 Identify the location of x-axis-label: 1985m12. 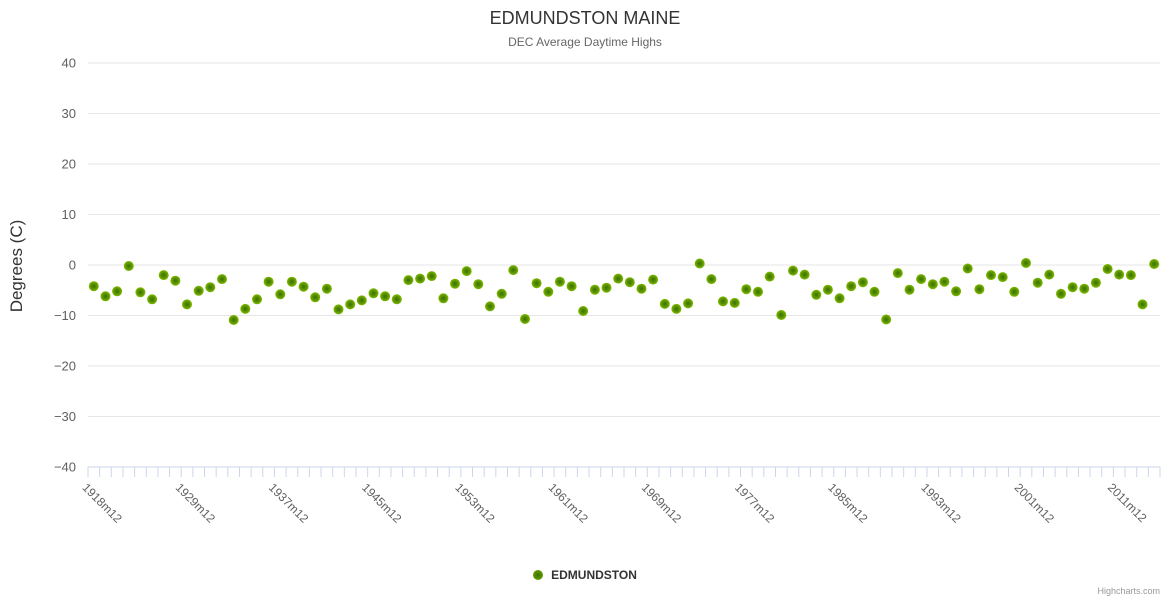
(848, 503).